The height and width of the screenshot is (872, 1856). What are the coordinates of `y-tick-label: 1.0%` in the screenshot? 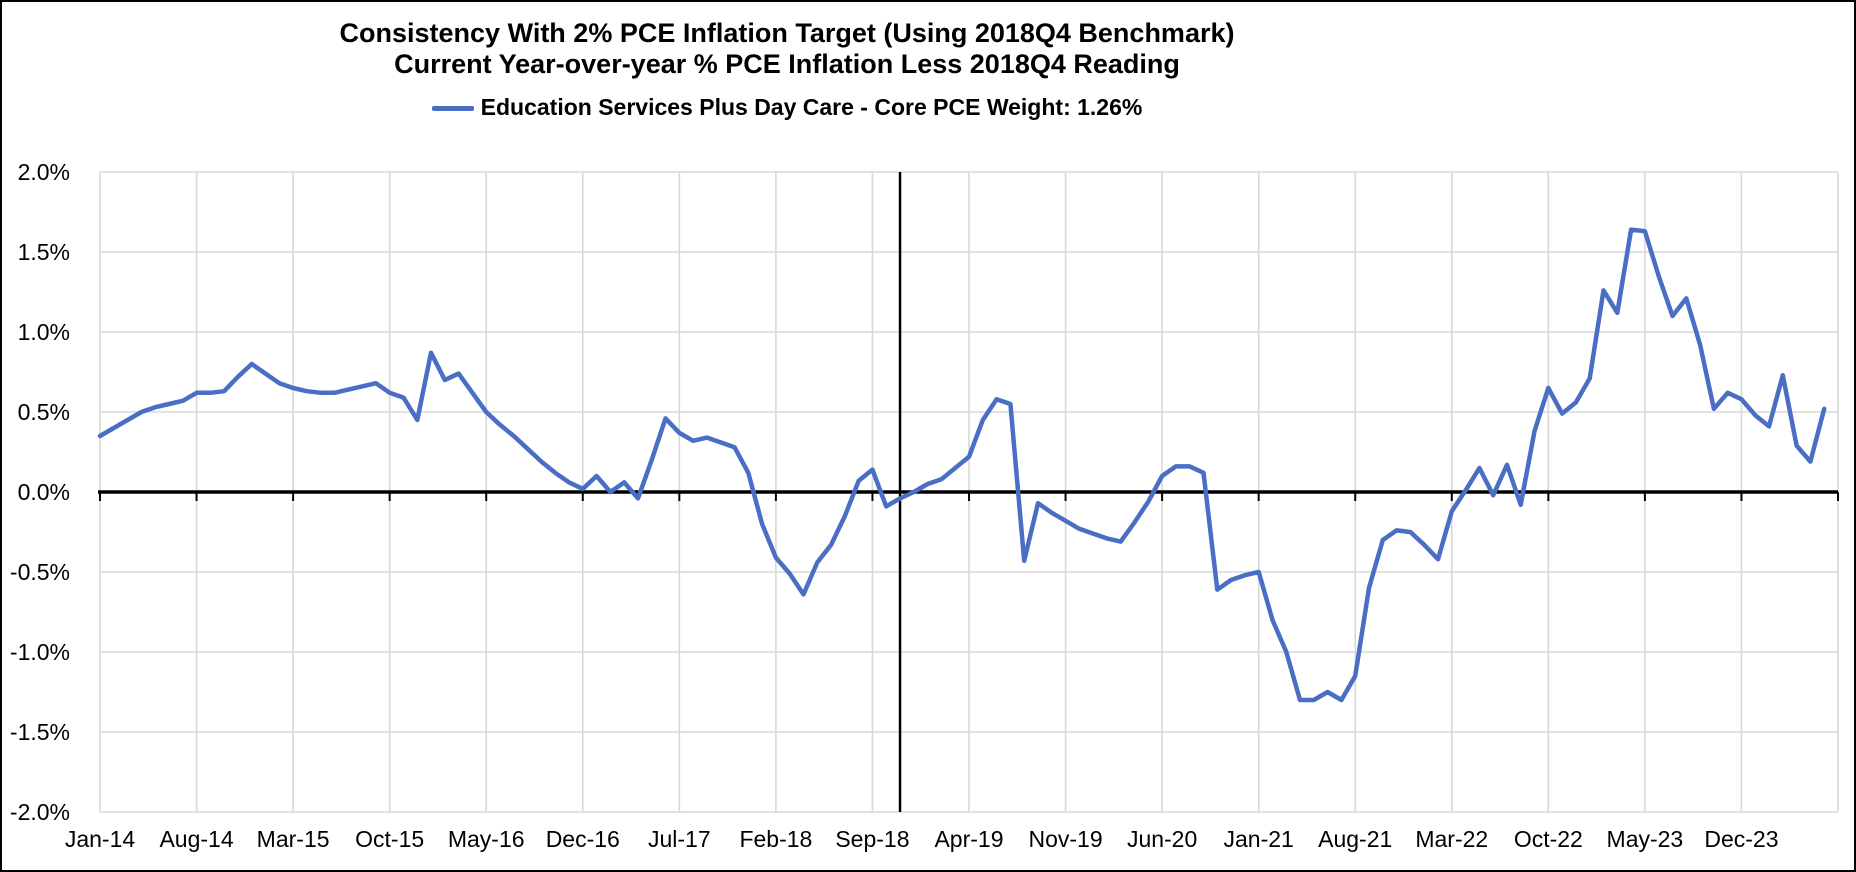 It's located at (44, 332).